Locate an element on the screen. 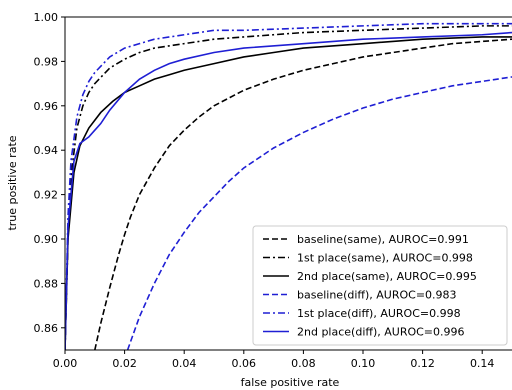 This screenshot has width=512, height=390. legend-label-2: 1st place(same), AUROC=0.998 is located at coordinates (385, 258).